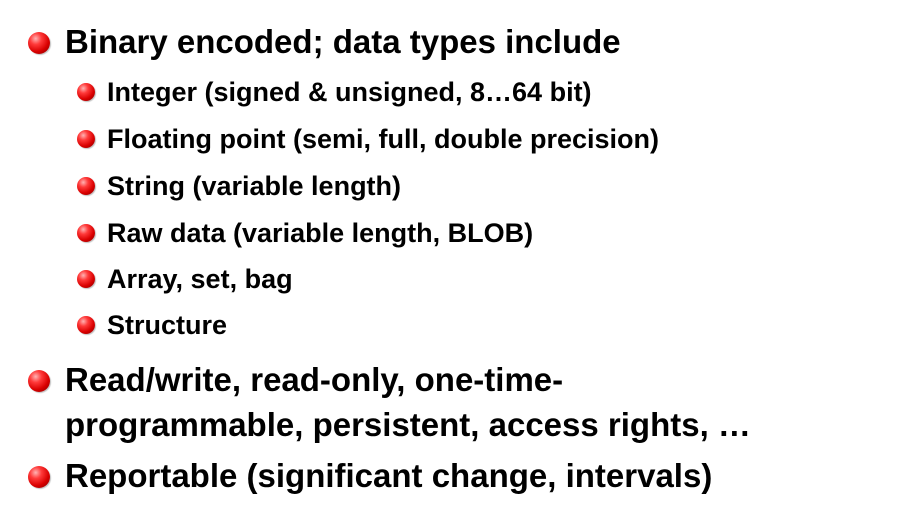 This screenshot has width=915, height=523. I want to click on sub-bullet-raw-data: Raw data (variable length, BLOB), so click(305, 233).